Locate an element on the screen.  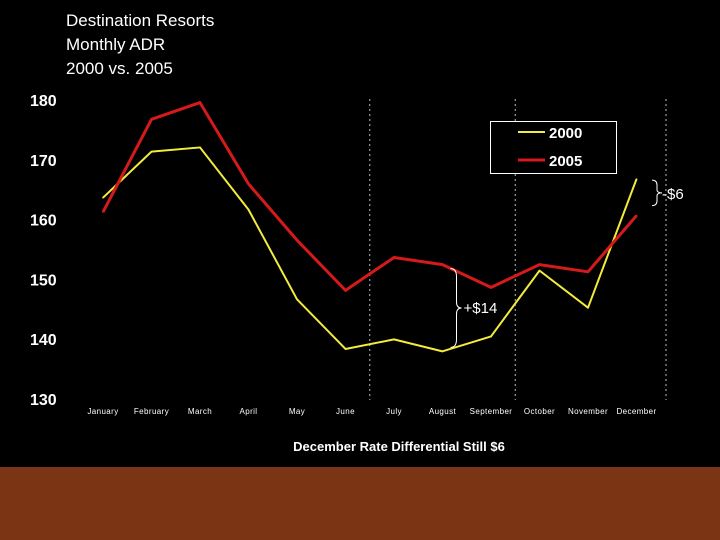
legend-bg is located at coordinates (553, 147).